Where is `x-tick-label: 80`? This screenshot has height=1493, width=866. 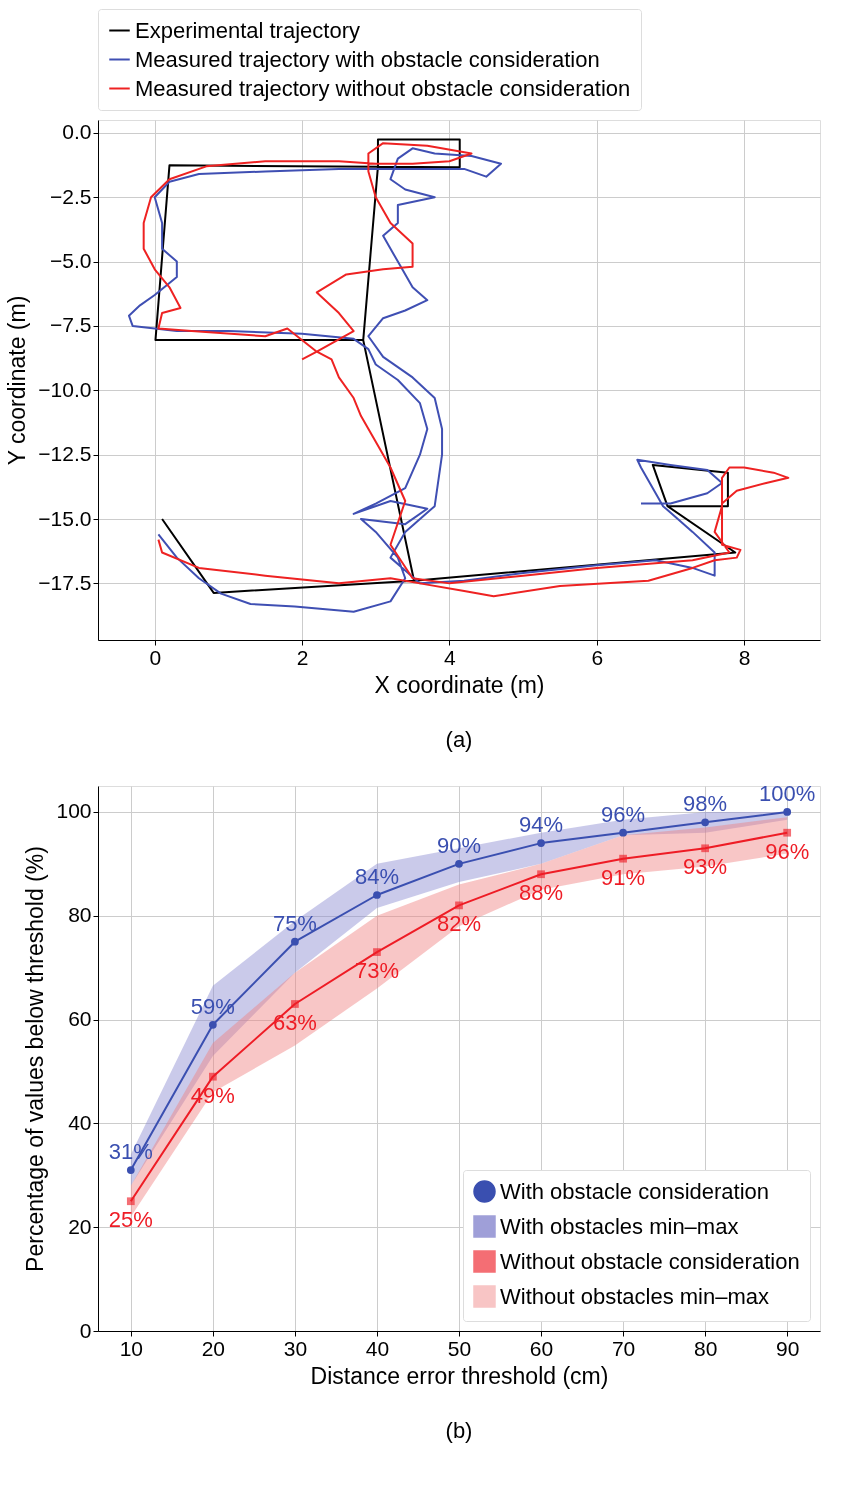
x-tick-label: 80 is located at coordinates (705, 1348).